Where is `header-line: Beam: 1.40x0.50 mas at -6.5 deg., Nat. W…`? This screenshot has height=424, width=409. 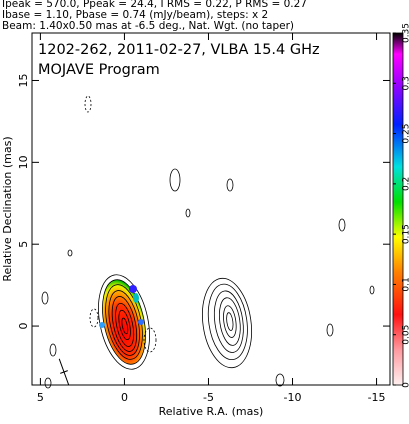
header-line: Beam: 1.40x0.50 mas at -6.5 deg., Nat. W… is located at coordinates (148, 26).